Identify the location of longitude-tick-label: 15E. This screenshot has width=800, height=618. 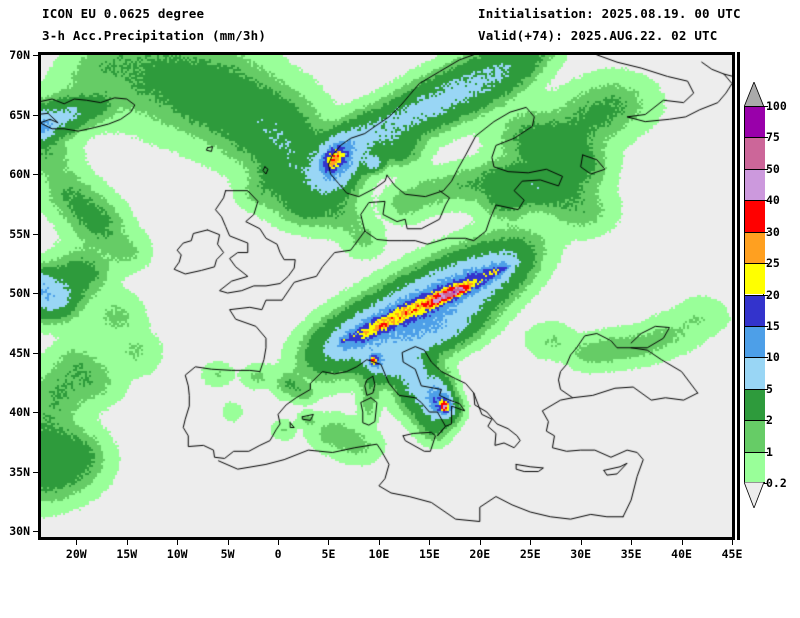
(429, 554).